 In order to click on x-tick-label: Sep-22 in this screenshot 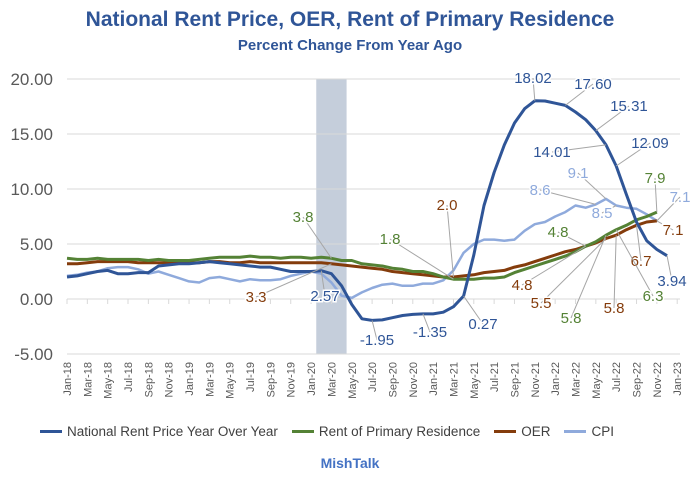, I will do `click(638, 379)`.